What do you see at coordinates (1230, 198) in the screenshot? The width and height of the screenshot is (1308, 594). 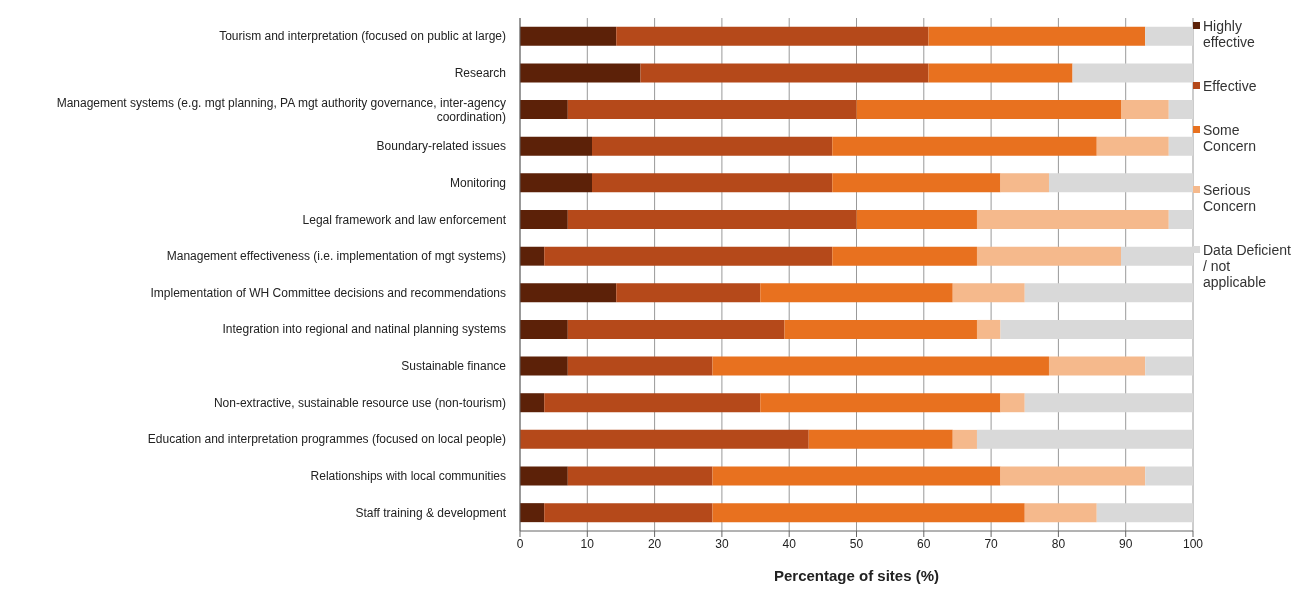 I see `legend-label: Serious Concern` at bounding box center [1230, 198].